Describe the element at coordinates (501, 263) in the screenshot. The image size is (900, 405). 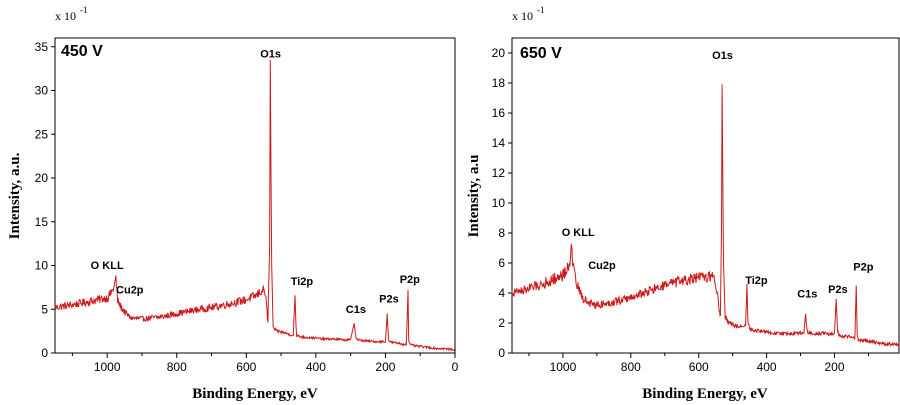
I see `y-tick-label-650v-3: 6` at that location.